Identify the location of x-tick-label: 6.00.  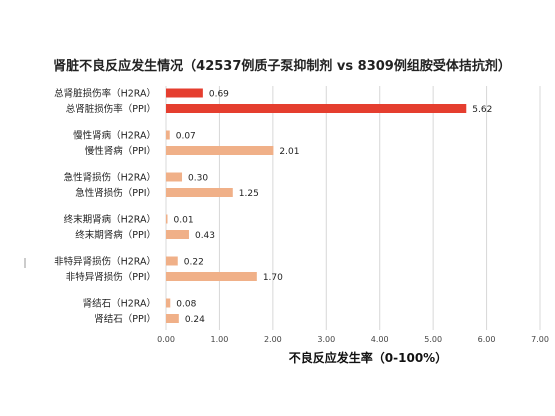
(487, 339).